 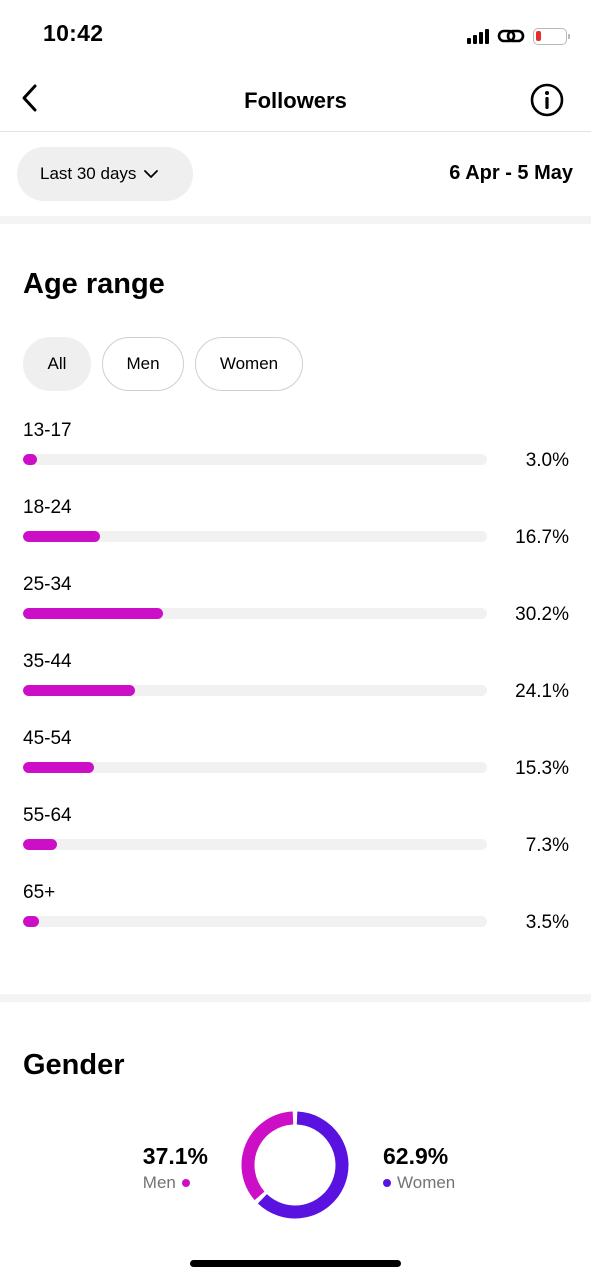 What do you see at coordinates (387, 1183) in the screenshot?
I see `women-dot-icon` at bounding box center [387, 1183].